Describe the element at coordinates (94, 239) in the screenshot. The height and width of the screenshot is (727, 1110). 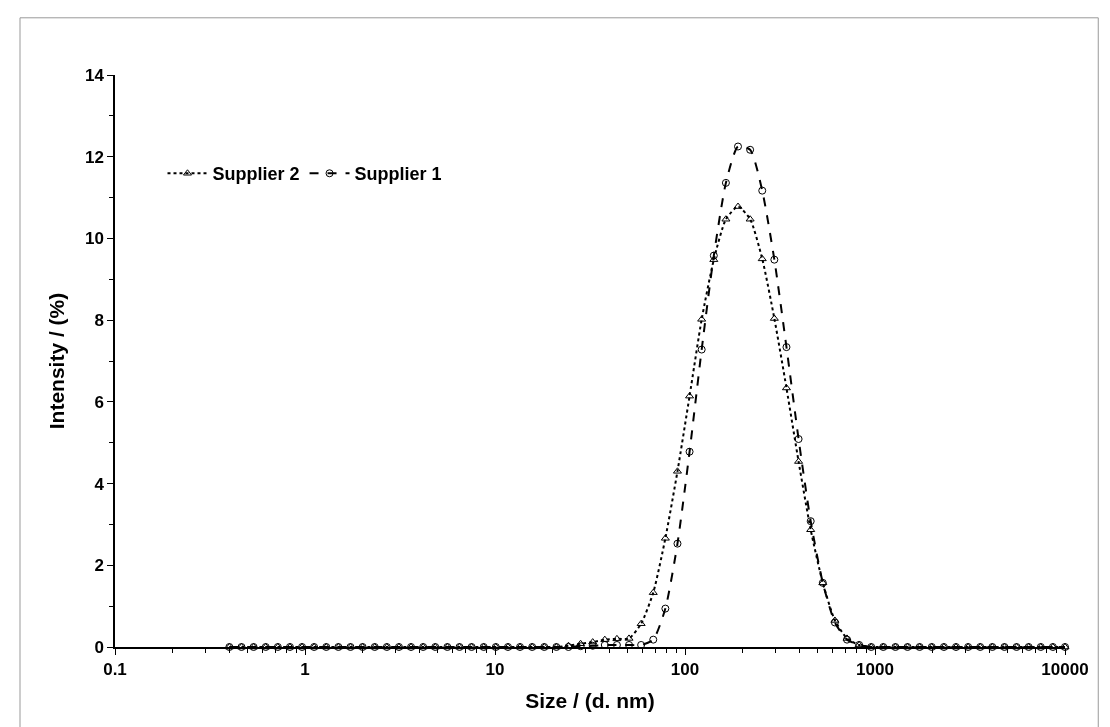
I see `y-tick-label: 10` at that location.